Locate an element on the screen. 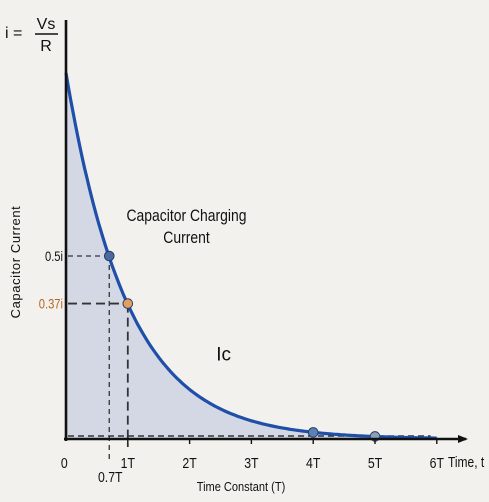  y-top-denominator: R is located at coordinates (46, 46).